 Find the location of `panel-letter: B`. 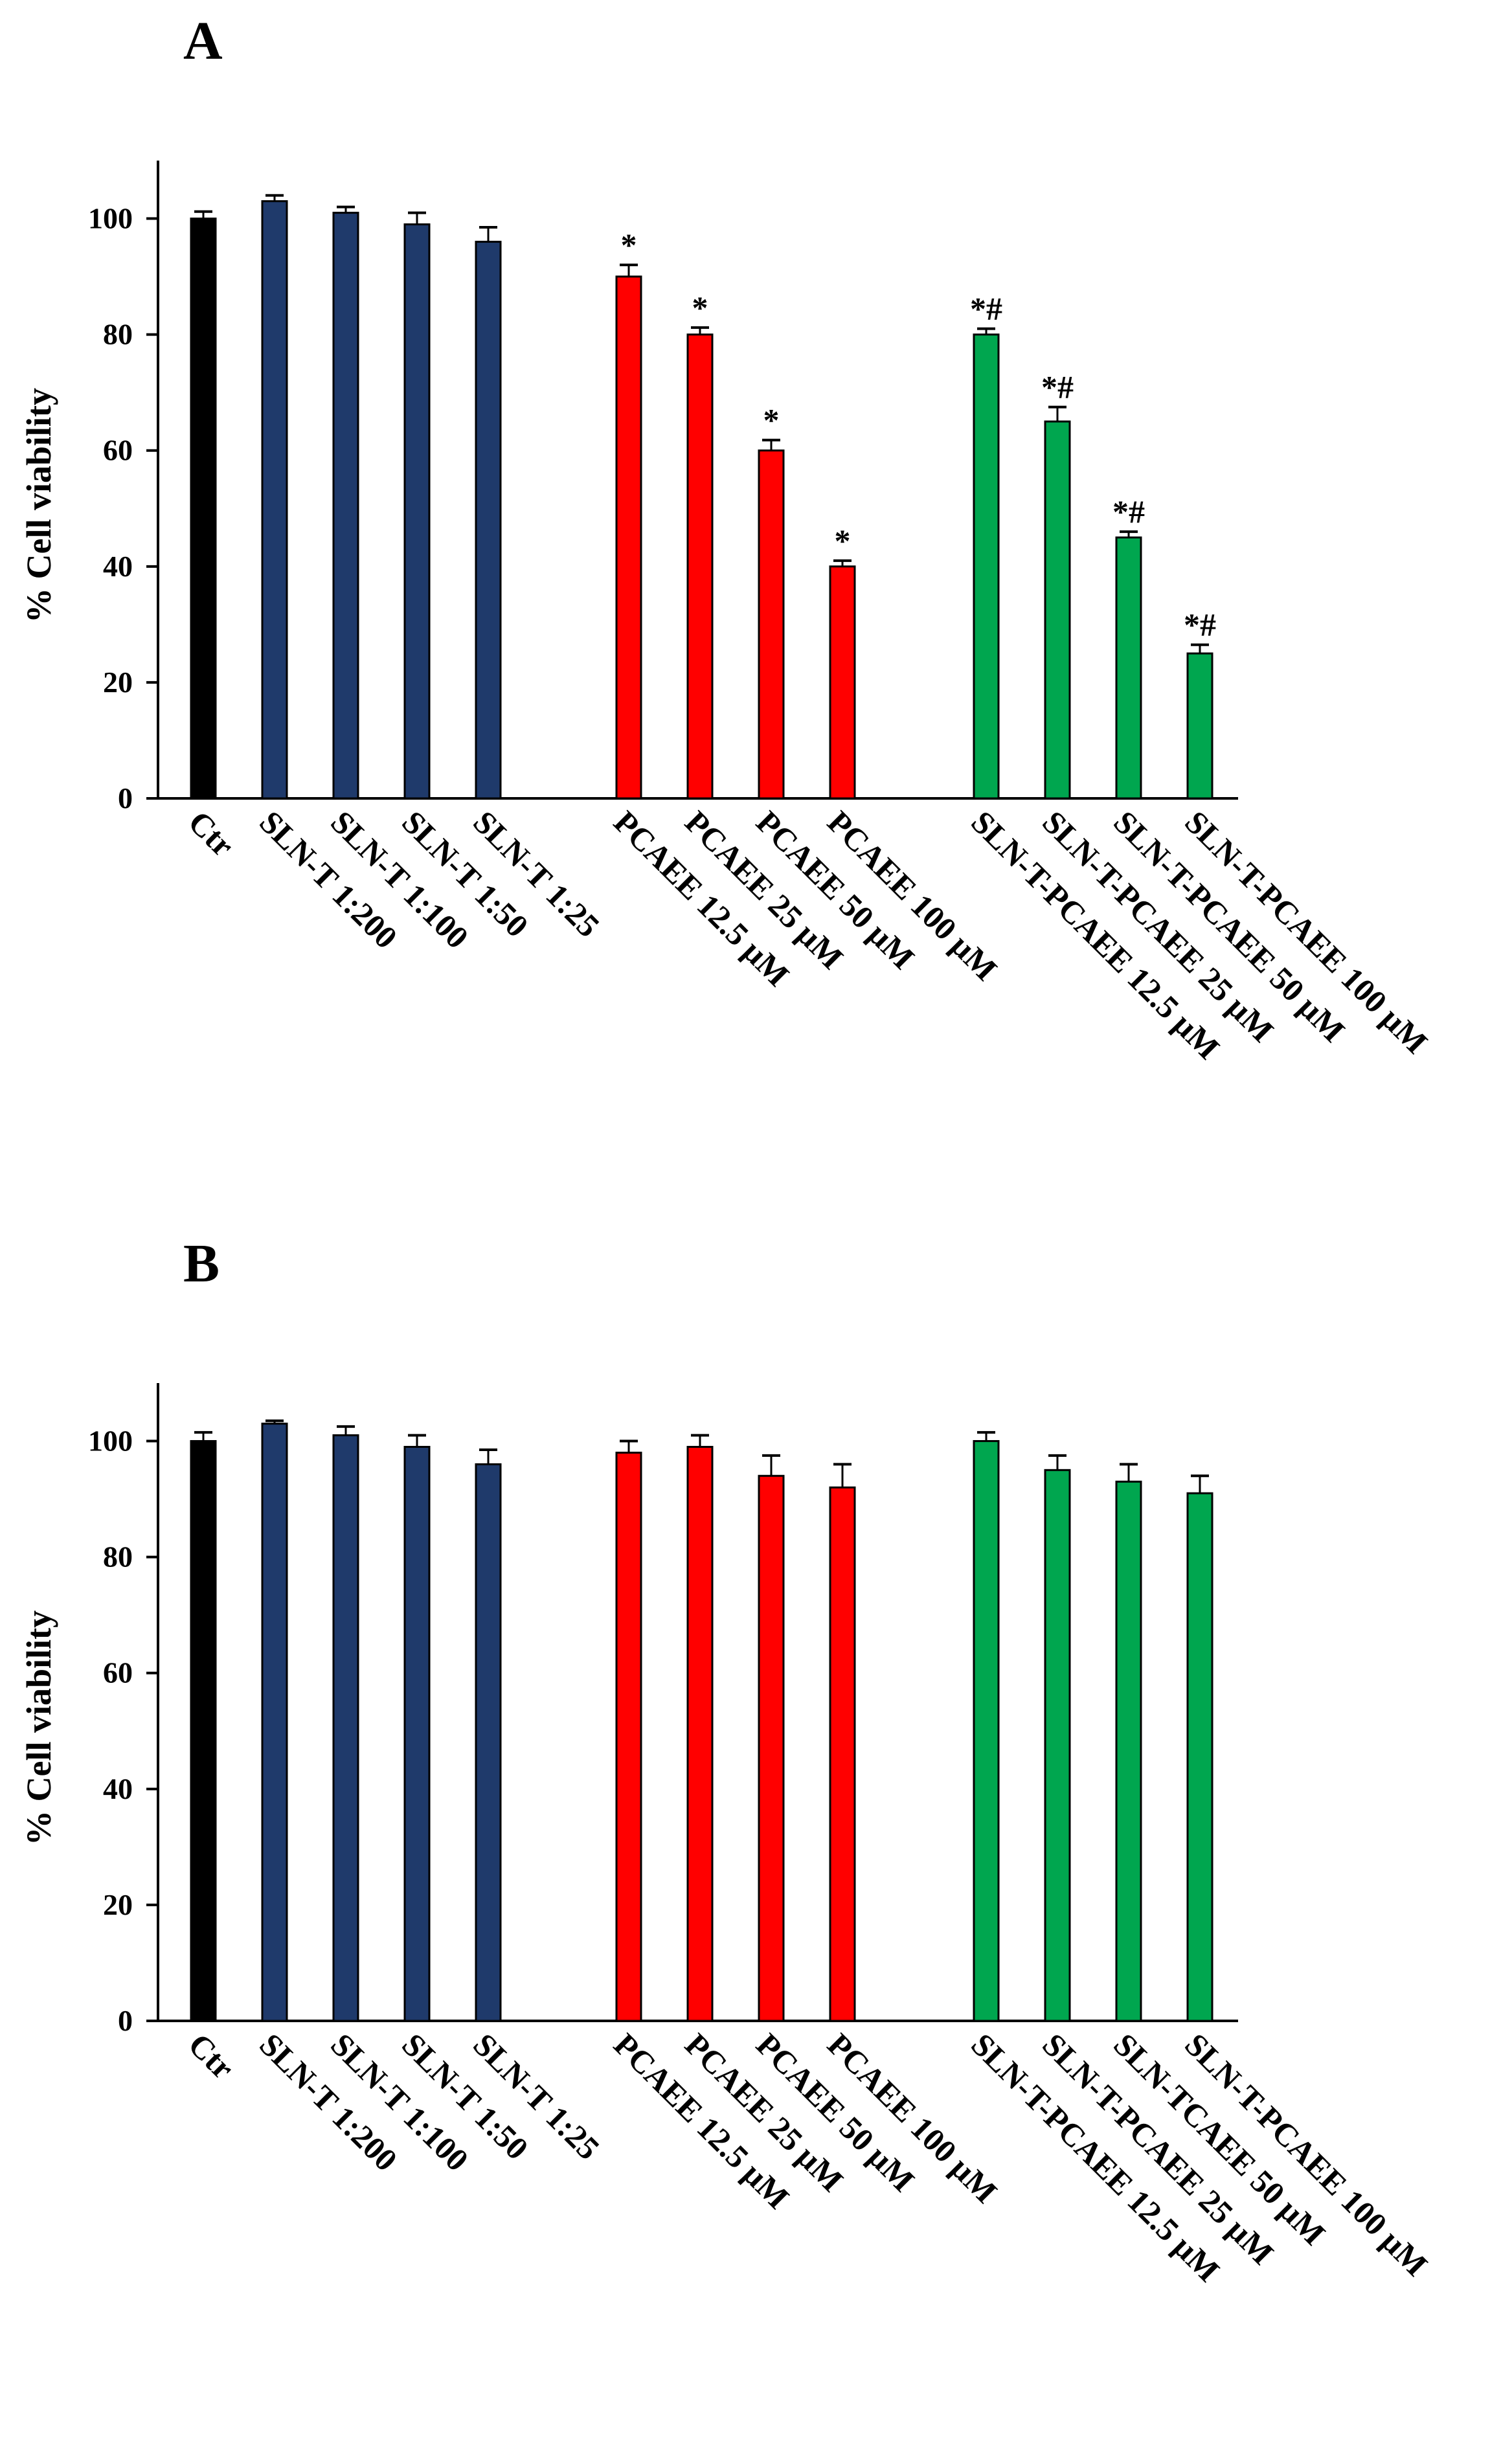

panel-letter: B is located at coordinates (201, 1264).